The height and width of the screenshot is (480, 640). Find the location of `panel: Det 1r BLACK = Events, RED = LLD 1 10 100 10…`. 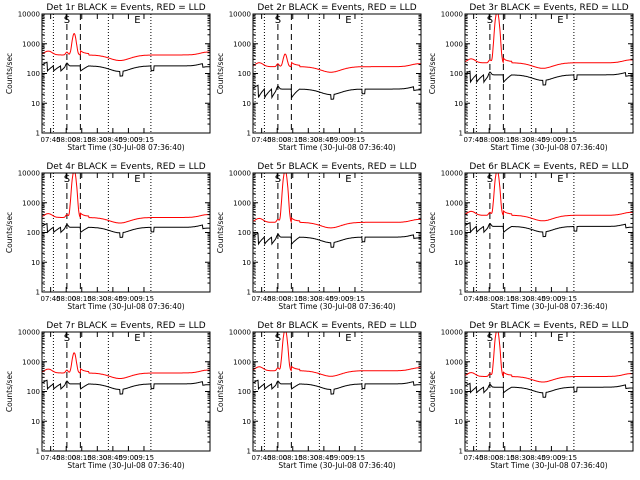

panel: Det 1r BLACK = Events, RED = LLD 1 10 100 10… is located at coordinates (108, 77).